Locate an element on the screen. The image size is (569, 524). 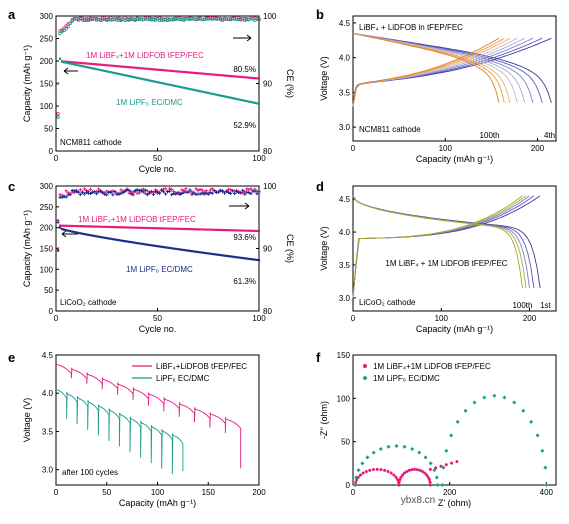
retention-0: 80.5% is located at coordinates (244, 69).